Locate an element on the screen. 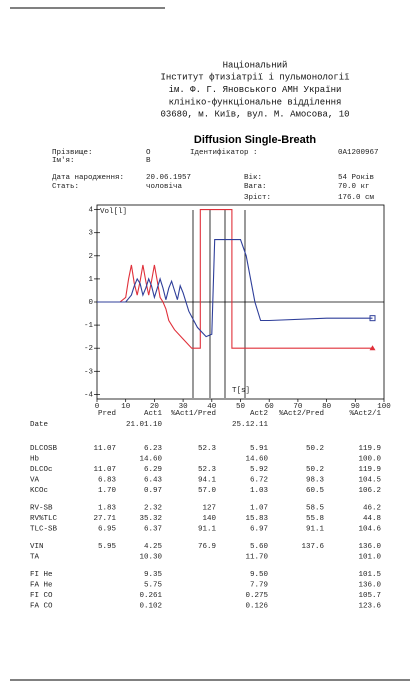 The height and width of the screenshot is (683, 420). table-cell: 119.9 is located at coordinates (369, 449).